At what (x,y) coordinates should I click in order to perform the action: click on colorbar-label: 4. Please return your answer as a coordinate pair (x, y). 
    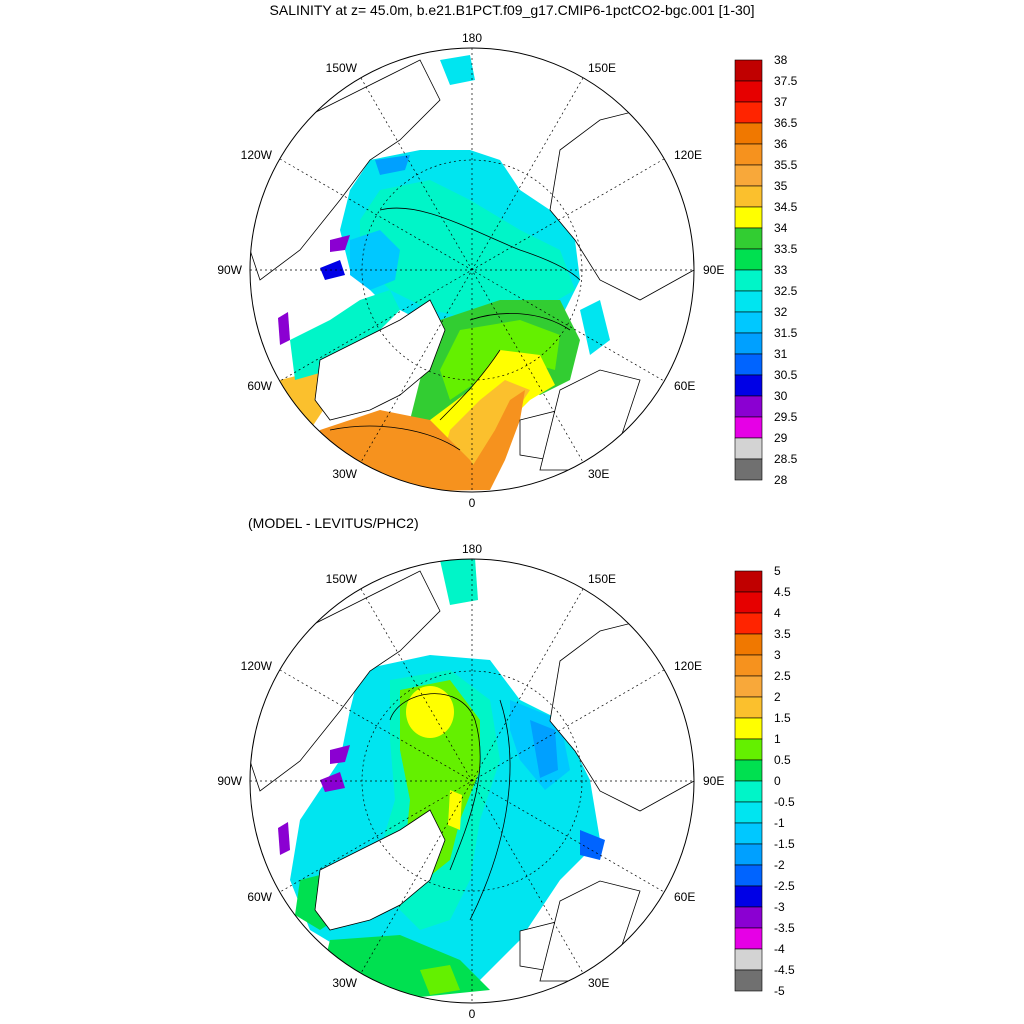
    Looking at the image, I should click on (777, 613).